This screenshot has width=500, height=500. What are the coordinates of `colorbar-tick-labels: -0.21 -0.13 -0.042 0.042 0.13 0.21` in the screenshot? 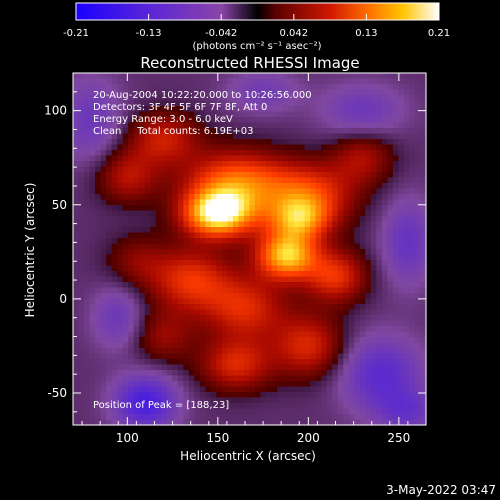 It's located at (256, 33).